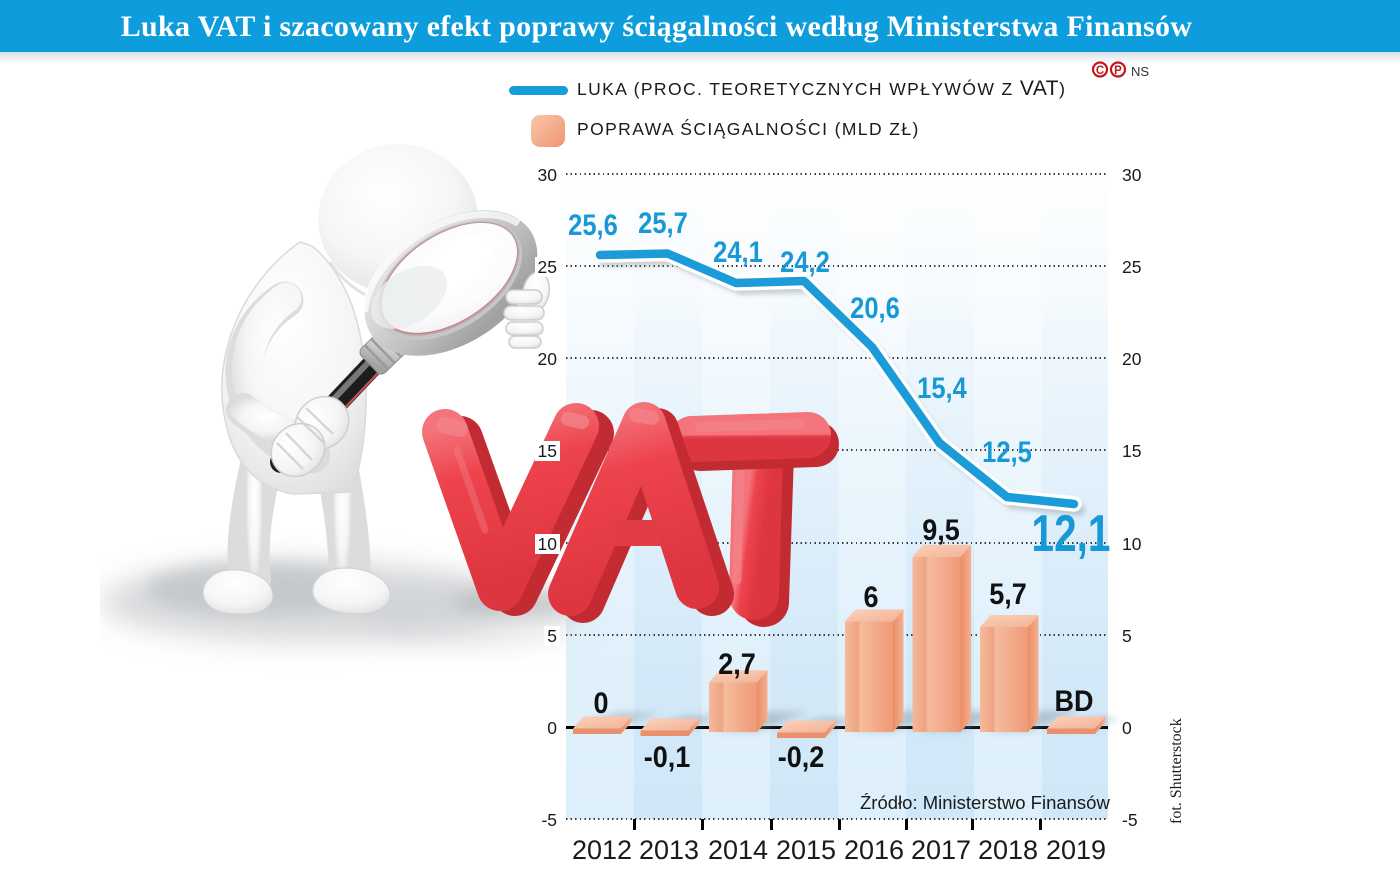 Image resolution: width=1400 pixels, height=878 pixels. I want to click on svg-text: C, so click(1100, 71).